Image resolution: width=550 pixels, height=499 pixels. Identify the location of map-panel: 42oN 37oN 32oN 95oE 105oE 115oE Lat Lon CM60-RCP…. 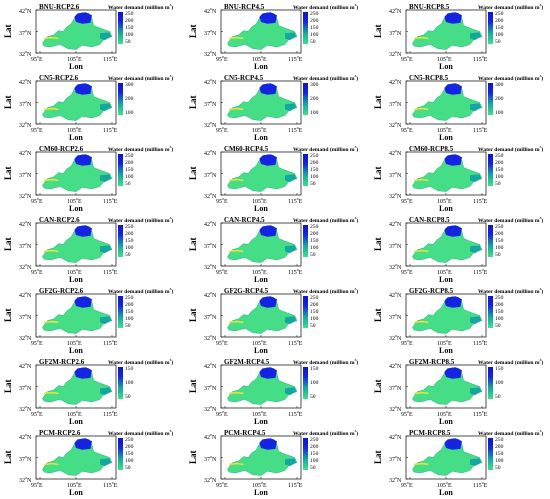
(460, 179).